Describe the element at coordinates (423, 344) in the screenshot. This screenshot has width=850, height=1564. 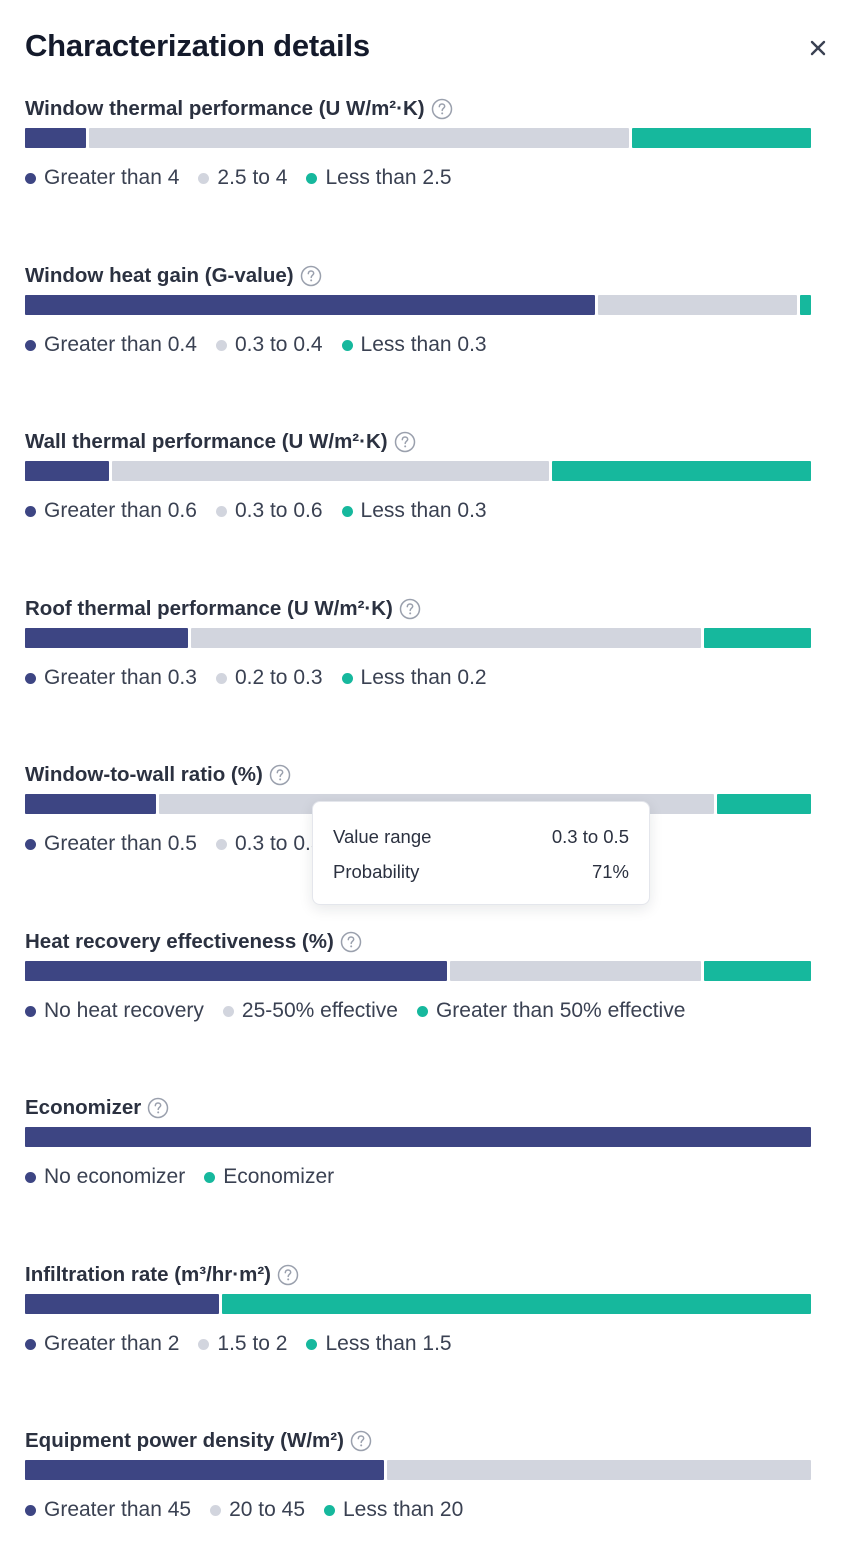
I see `legend-label: Less than 0.3` at that location.